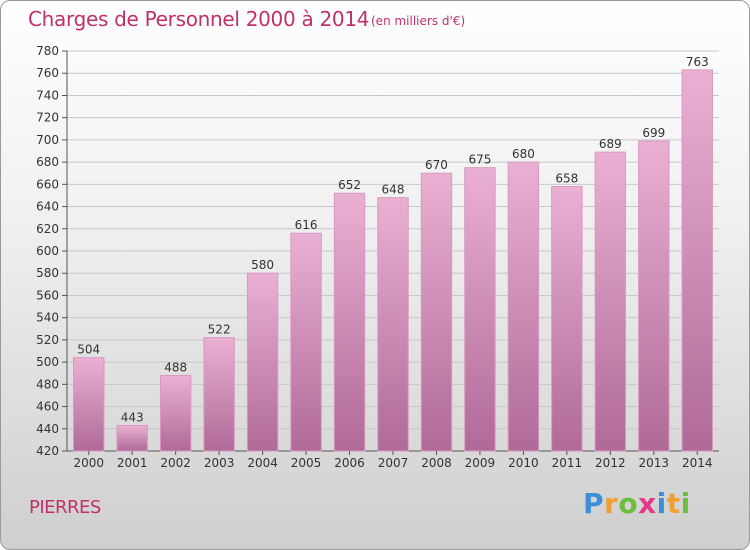 This screenshot has height=550, width=750. Describe the element at coordinates (47, 340) in the screenshot. I see `y-tick-label: 520` at that location.